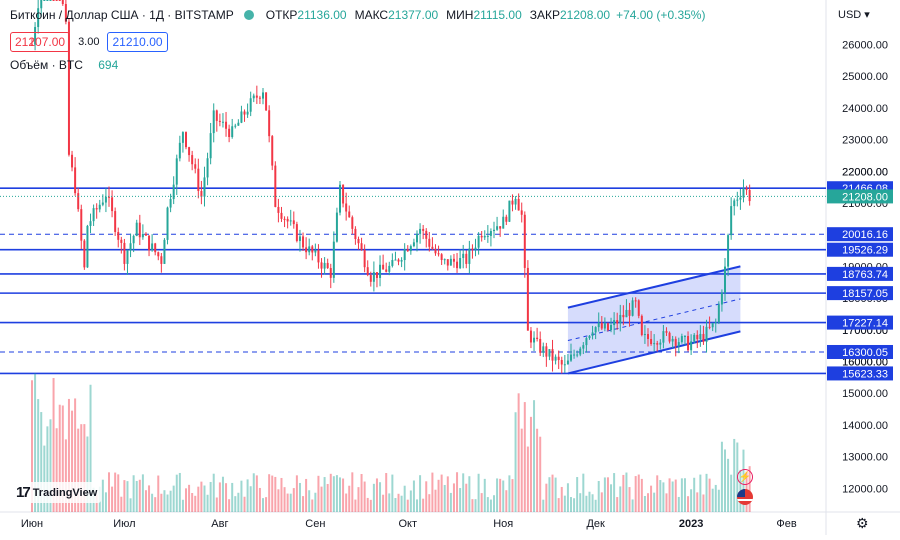  What do you see at coordinates (315, 524) in the screenshot?
I see `x-tick-label: Сен` at bounding box center [315, 524].